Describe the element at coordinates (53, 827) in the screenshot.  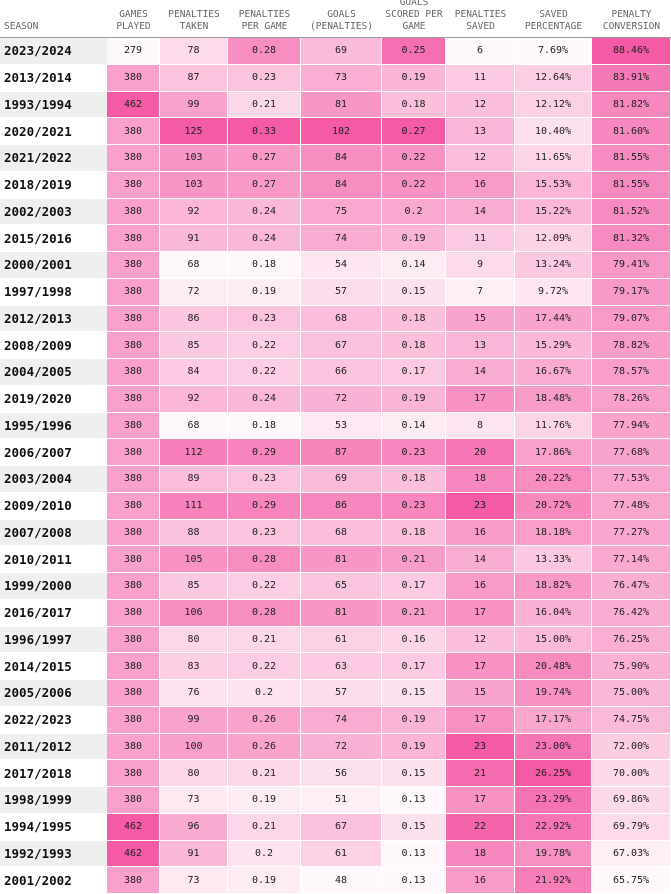
I see `season-cell: 1994/1995` at that location.